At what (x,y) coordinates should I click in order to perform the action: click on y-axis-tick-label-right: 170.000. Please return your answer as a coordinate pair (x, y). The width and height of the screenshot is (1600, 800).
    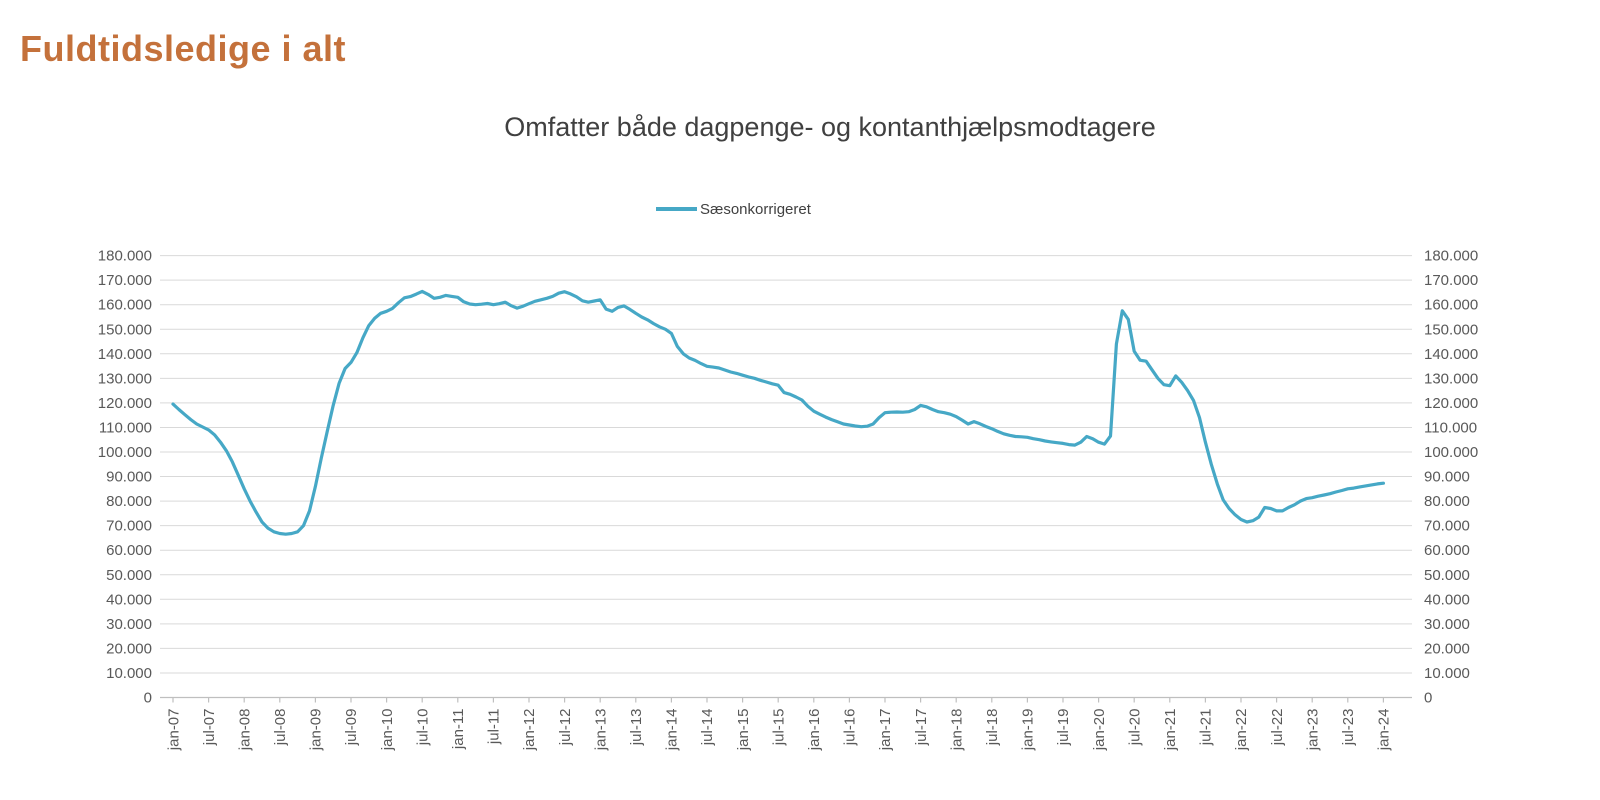
    Looking at the image, I should click on (1451, 280).